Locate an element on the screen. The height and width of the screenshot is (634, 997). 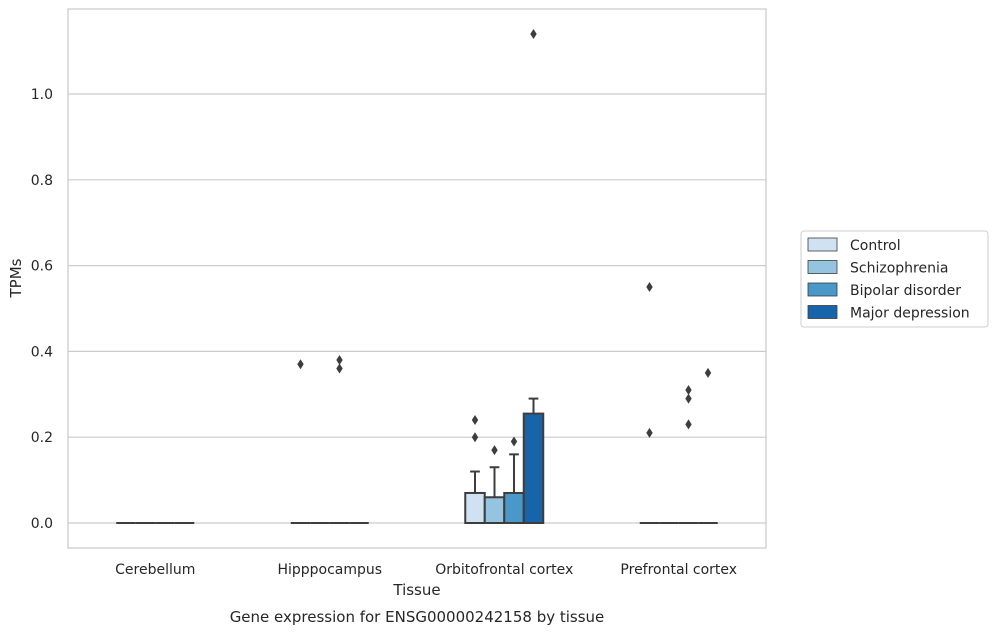
x-tick-label: Orbitofrontal cortex is located at coordinates (504, 570).